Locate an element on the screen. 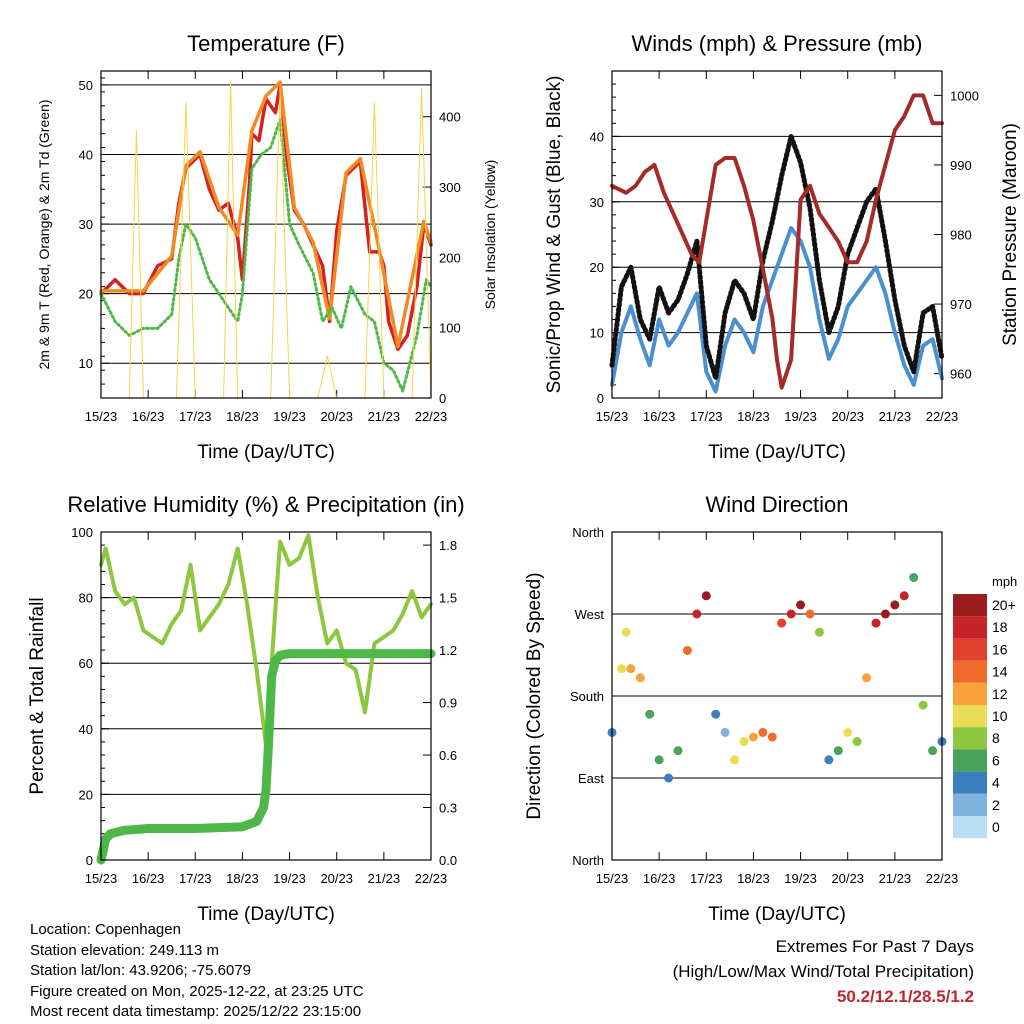  chart-title: Wind Direction is located at coordinates (776, 504).